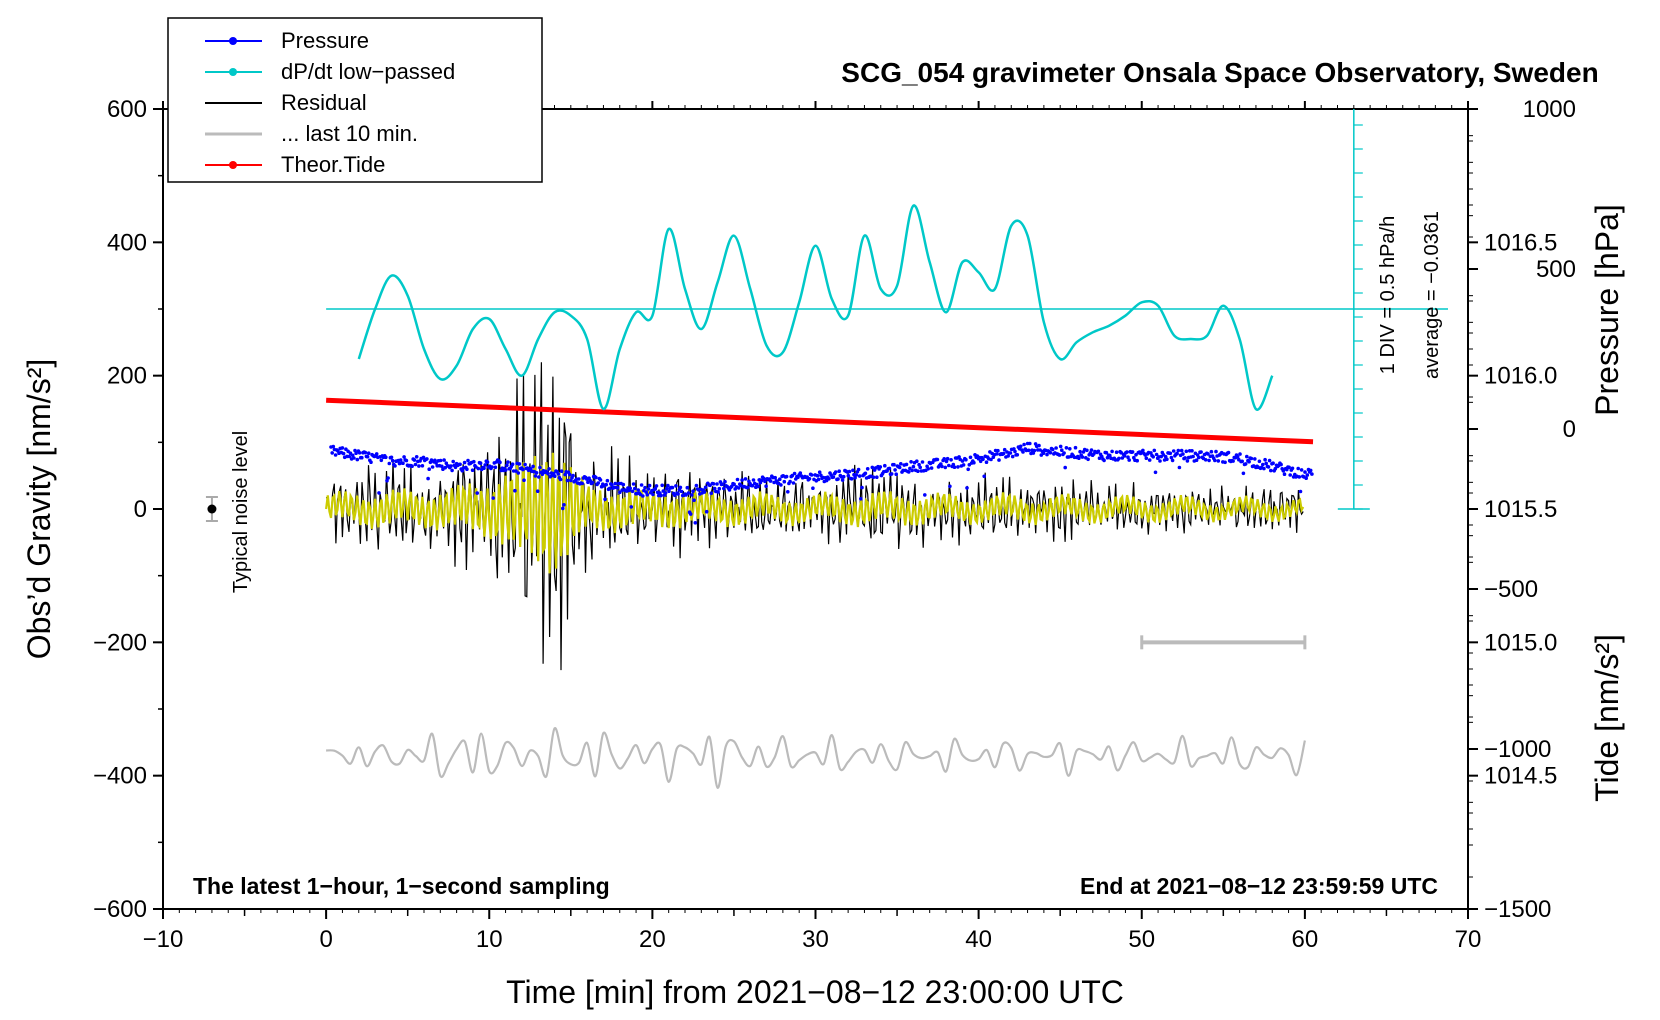 The image size is (1660, 1020). I want to click on scale-div-label: 1 DIV = 0.5 hPa/h, so click(1388, 295).